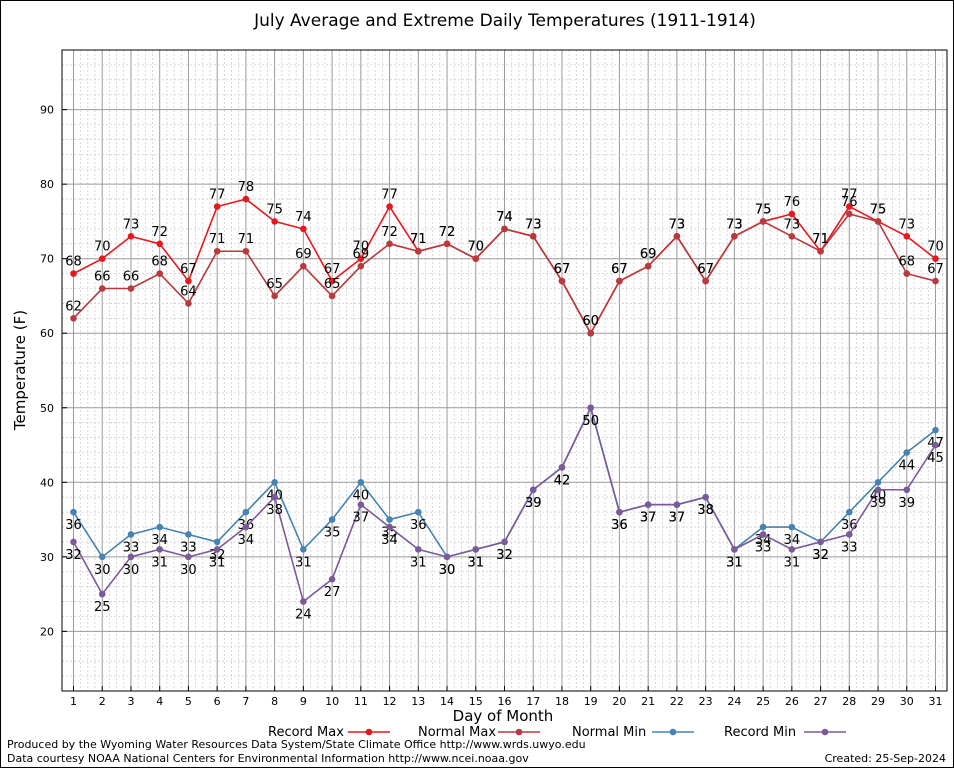  Describe the element at coordinates (159, 701) in the screenshot. I see `x-tick-label: 4` at that location.